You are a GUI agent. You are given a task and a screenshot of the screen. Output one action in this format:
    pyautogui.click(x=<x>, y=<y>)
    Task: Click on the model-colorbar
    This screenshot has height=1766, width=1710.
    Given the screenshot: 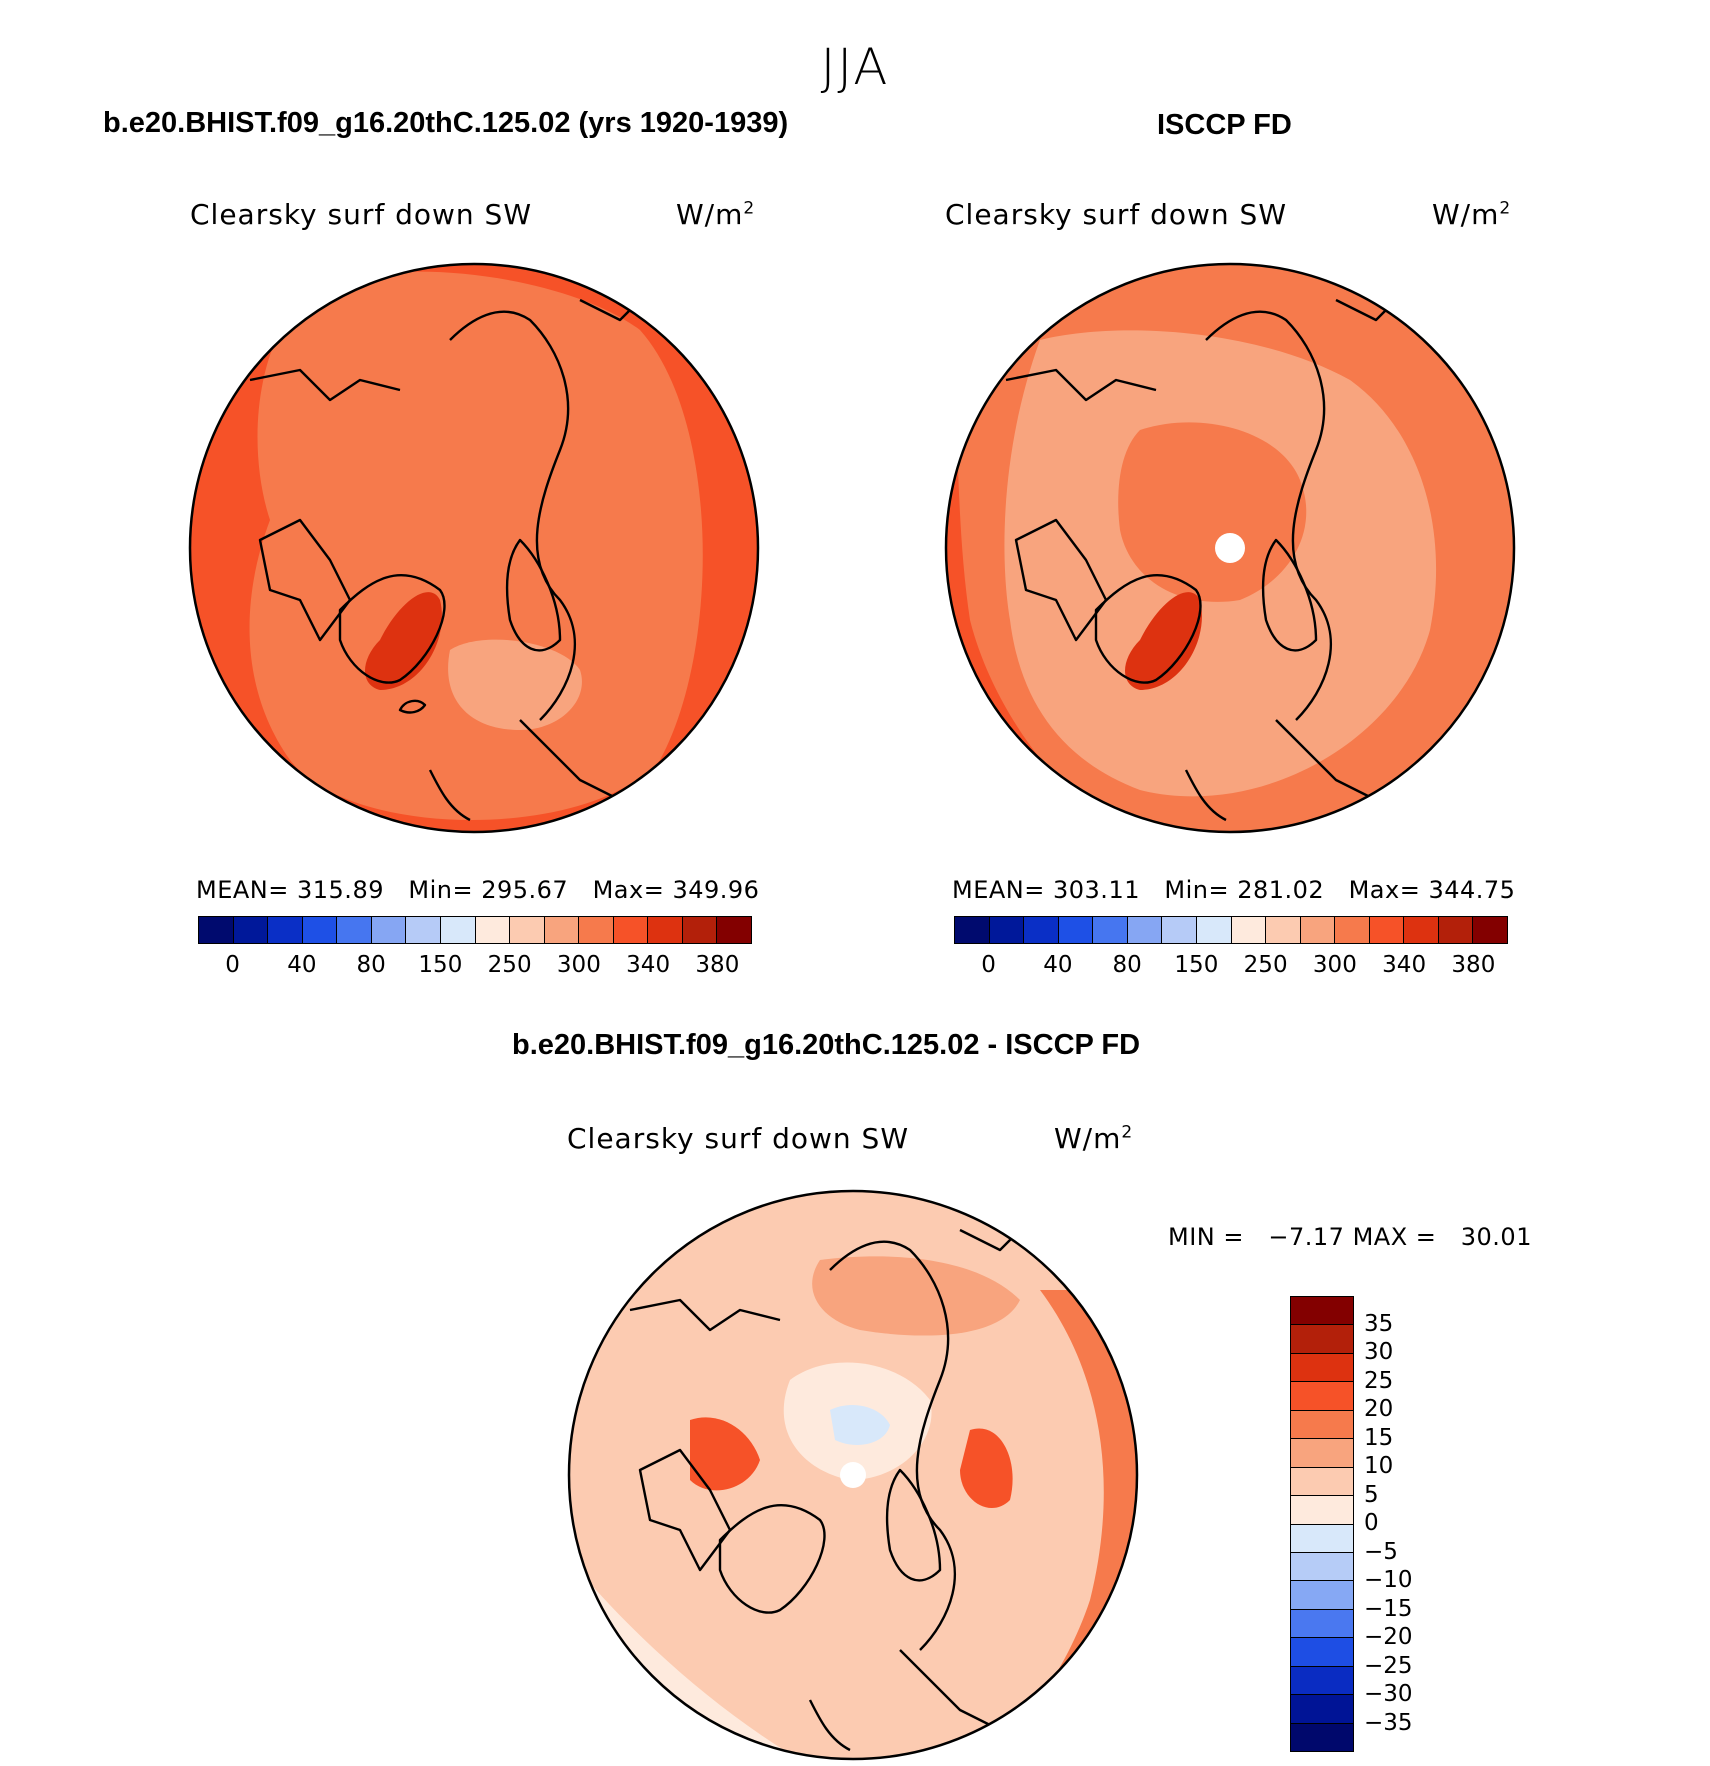 What is the action you would take?
    pyautogui.click(x=475, y=930)
    